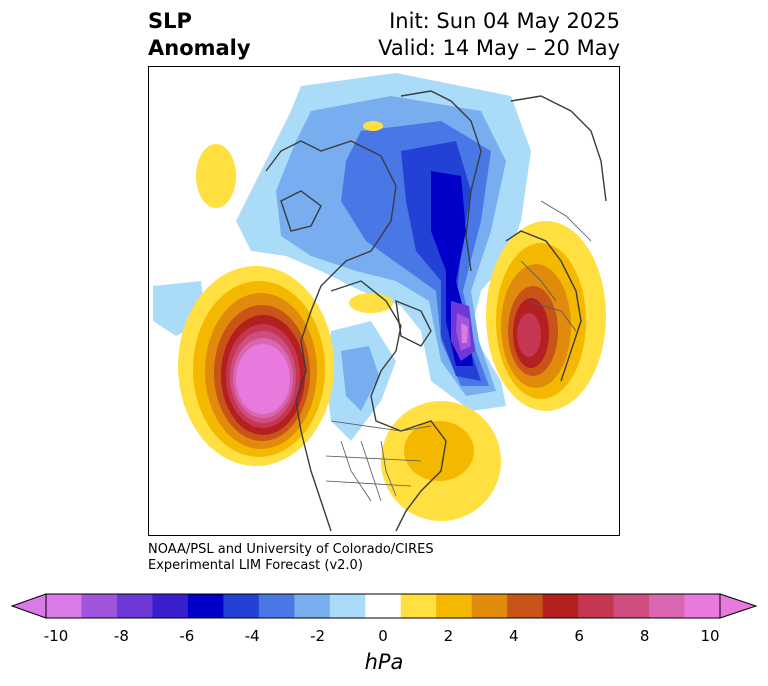 This screenshot has width=768, height=686. I want to click on europe-high, so click(546, 316).